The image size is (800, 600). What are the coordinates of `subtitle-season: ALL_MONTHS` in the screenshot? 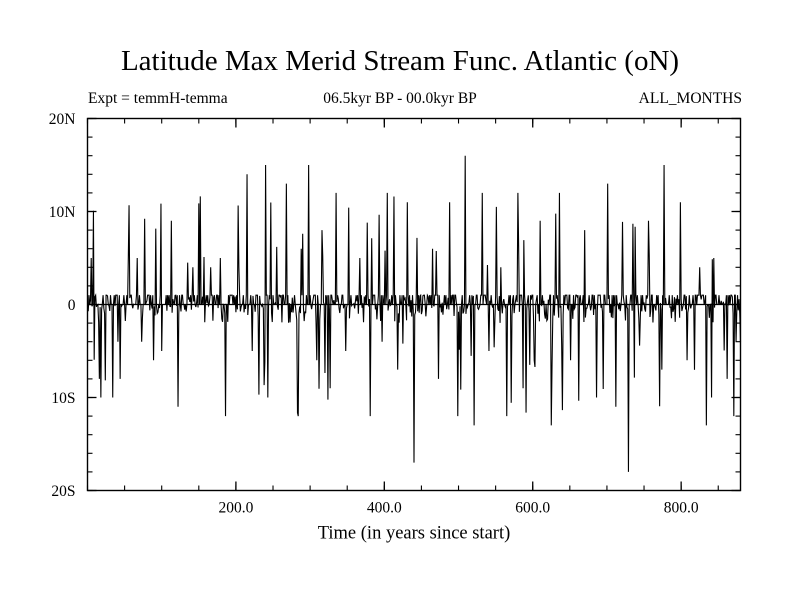 It's located at (690, 98).